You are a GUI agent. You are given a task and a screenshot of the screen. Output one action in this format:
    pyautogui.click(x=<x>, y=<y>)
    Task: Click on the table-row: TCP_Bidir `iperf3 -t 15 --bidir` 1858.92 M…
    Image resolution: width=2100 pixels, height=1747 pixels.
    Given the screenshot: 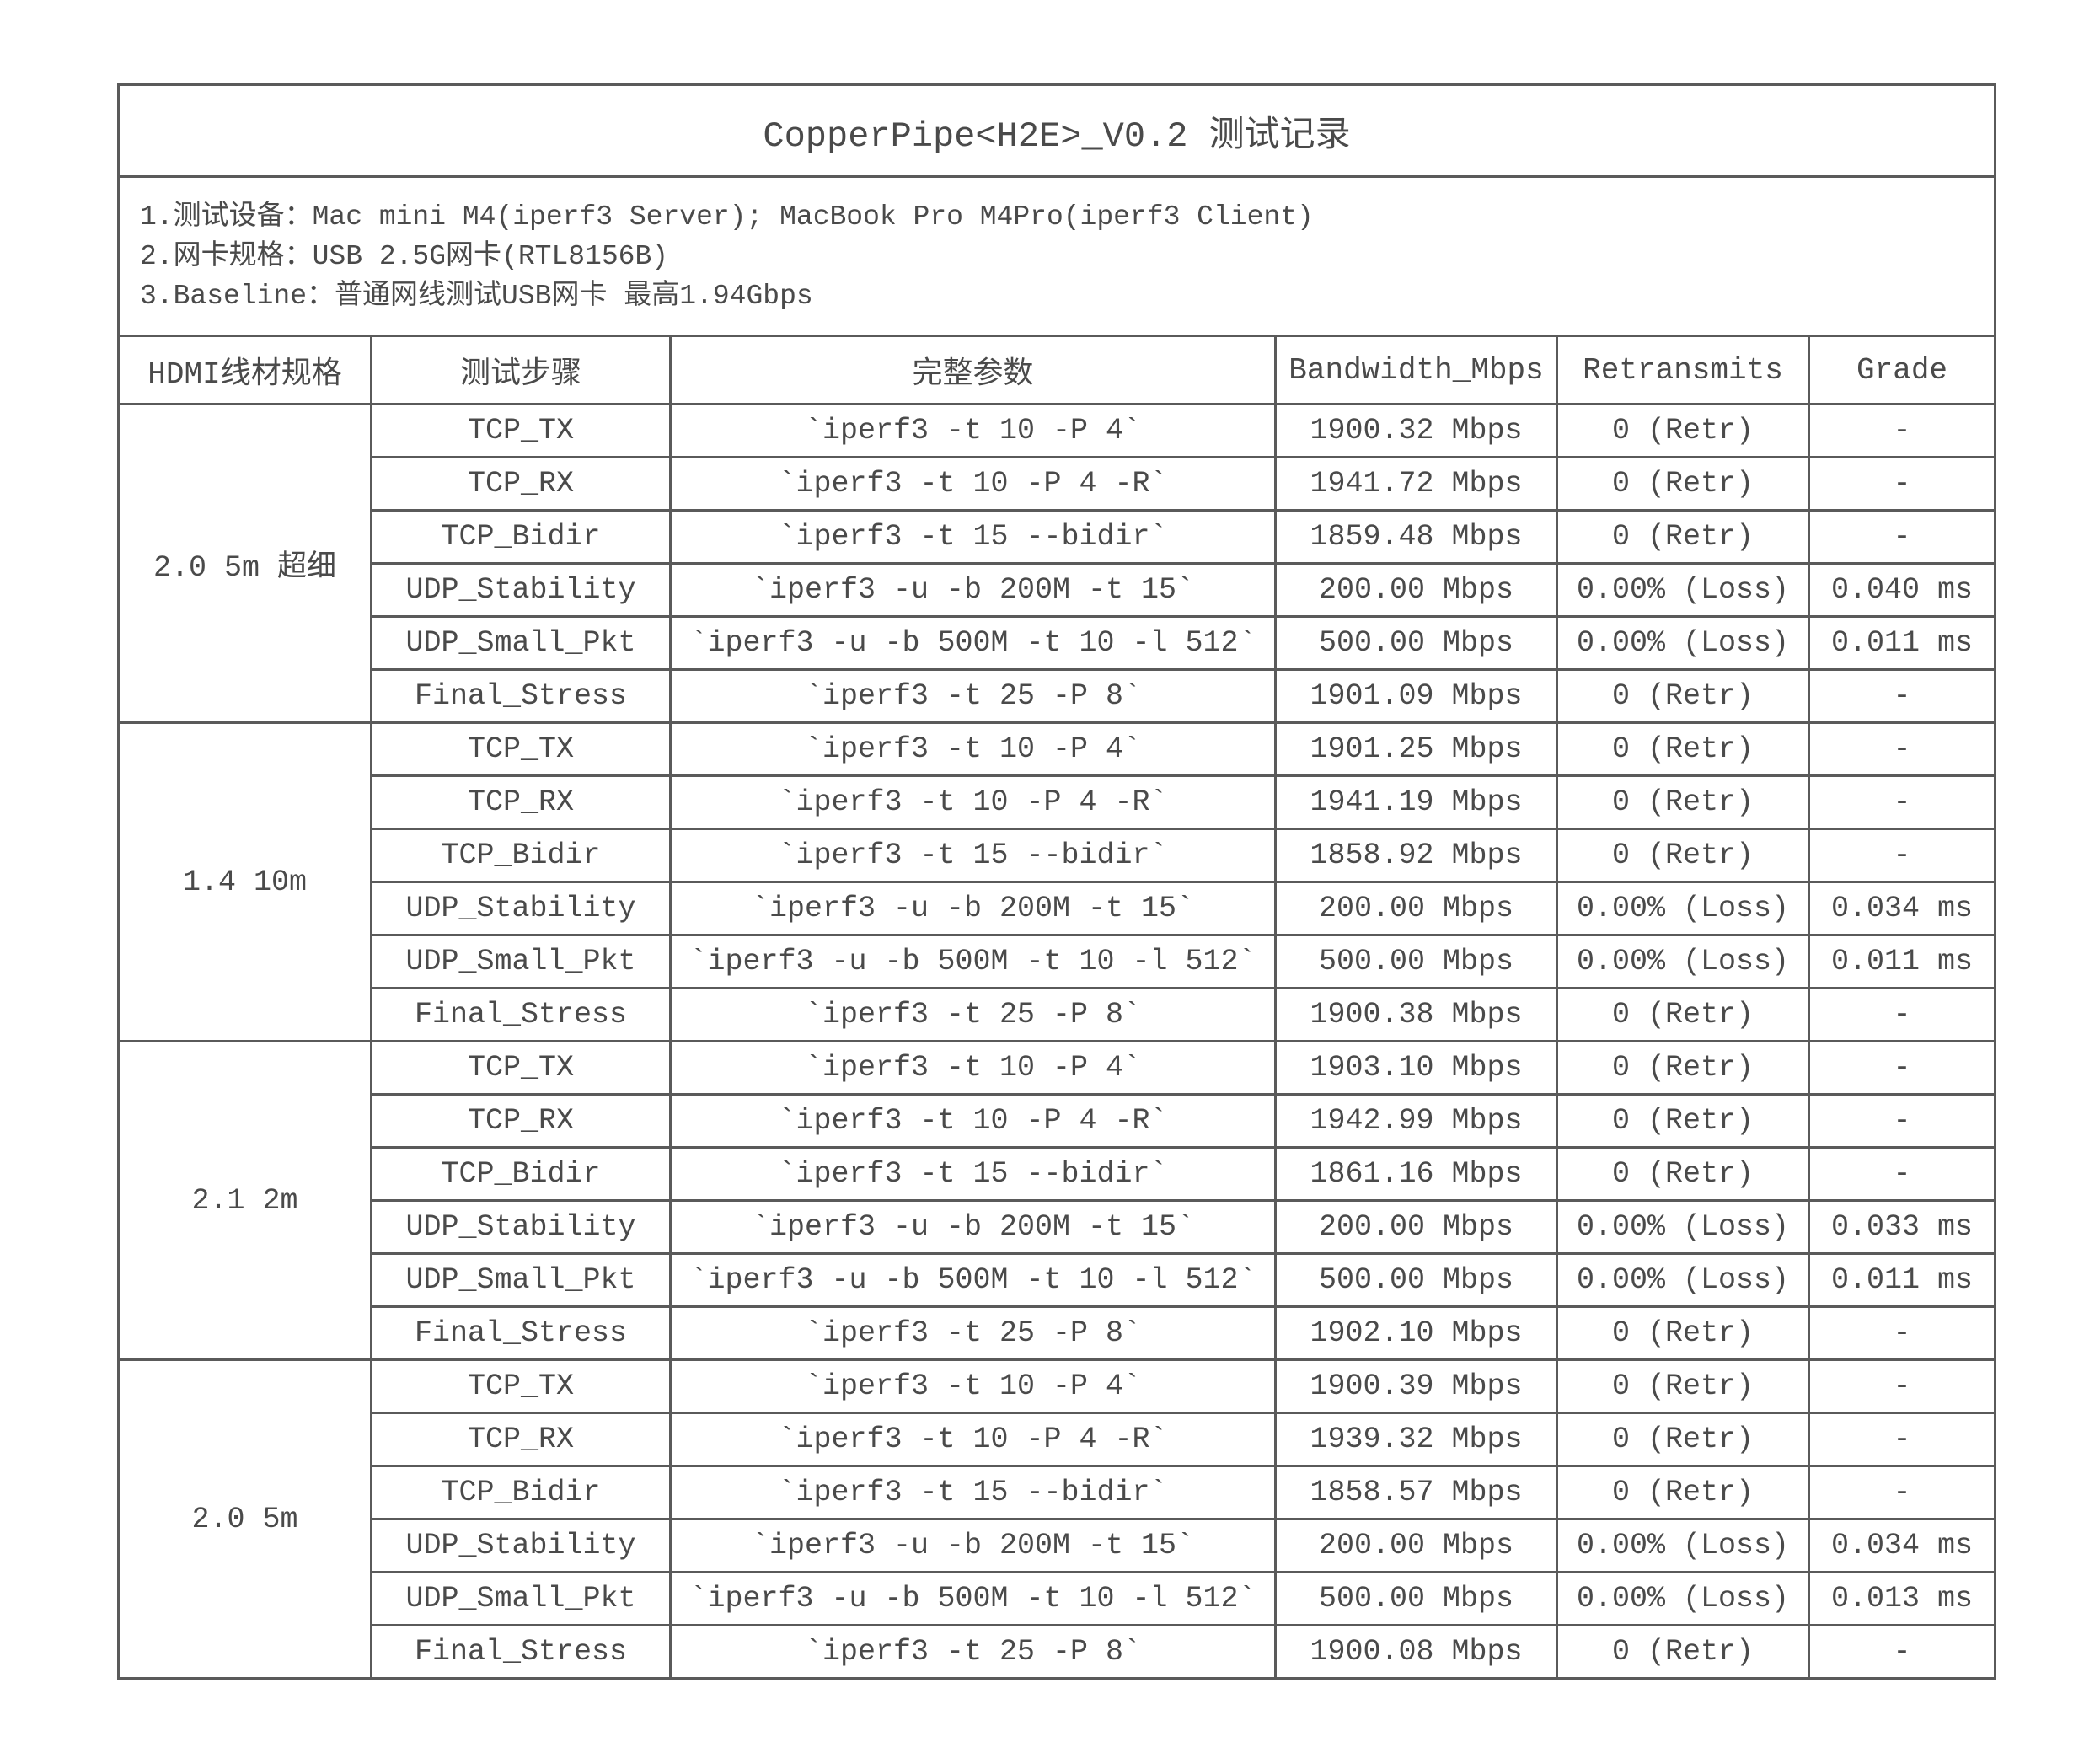 What is the action you would take?
    pyautogui.click(x=1058, y=855)
    